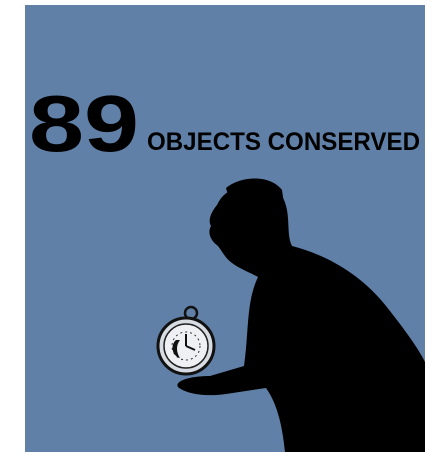 This screenshot has height=457, width=436. I want to click on stat-label: OBJECTS CONSERVED, so click(283, 142).